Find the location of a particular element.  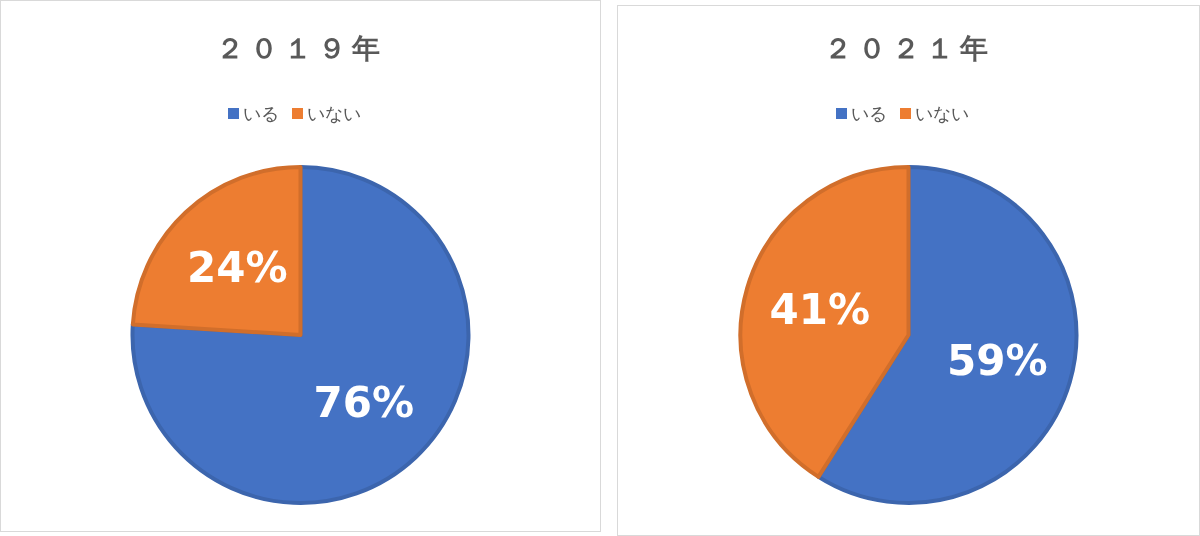

data-label: 41% is located at coordinates (820, 309).